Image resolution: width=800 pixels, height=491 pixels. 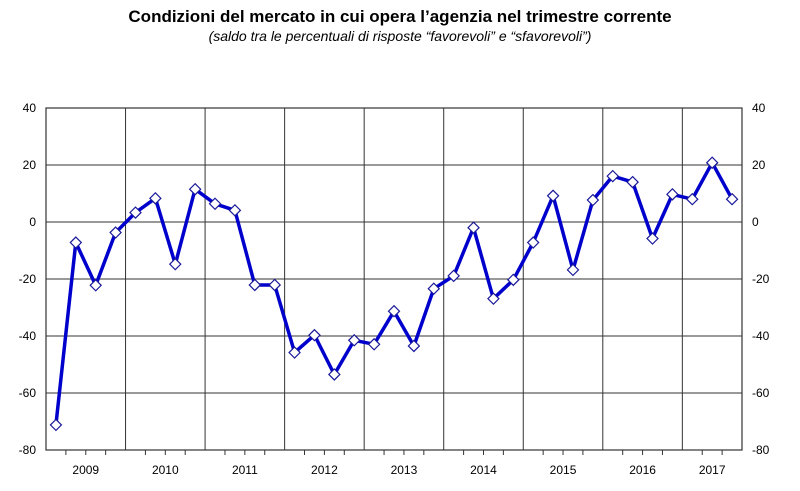 I want to click on y-tick-label-right: -40, so click(x=761, y=336).